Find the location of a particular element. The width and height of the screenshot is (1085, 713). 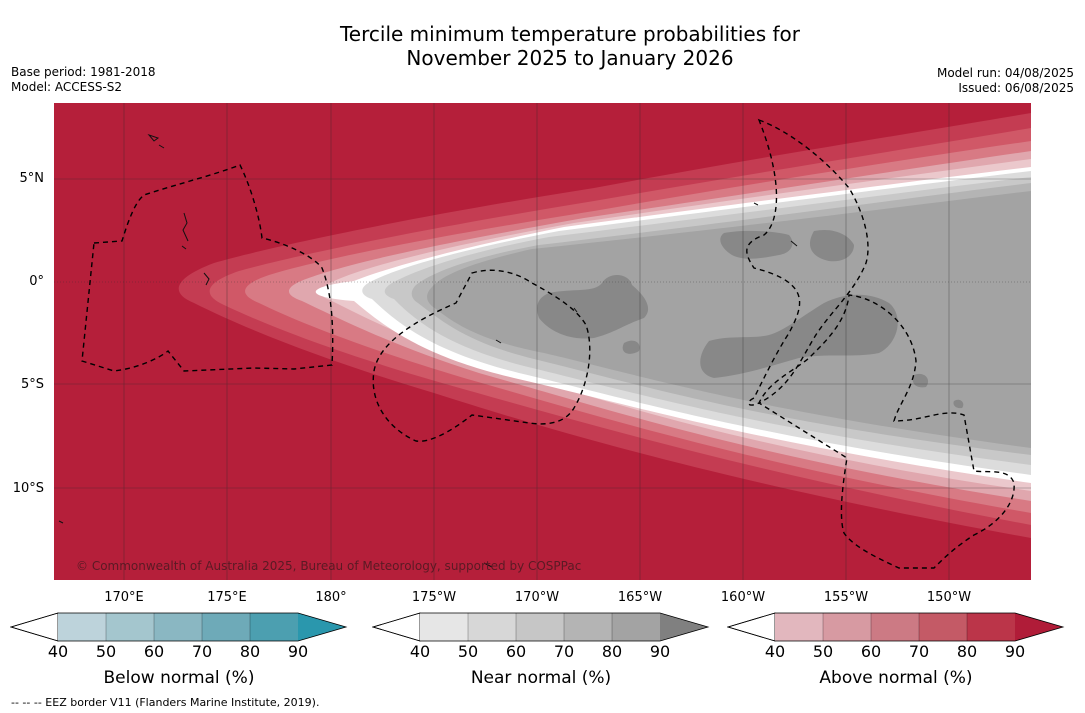

run-info: Model run: 04/08/2025 Issued: 06/08/2025 is located at coordinates (1005, 81).